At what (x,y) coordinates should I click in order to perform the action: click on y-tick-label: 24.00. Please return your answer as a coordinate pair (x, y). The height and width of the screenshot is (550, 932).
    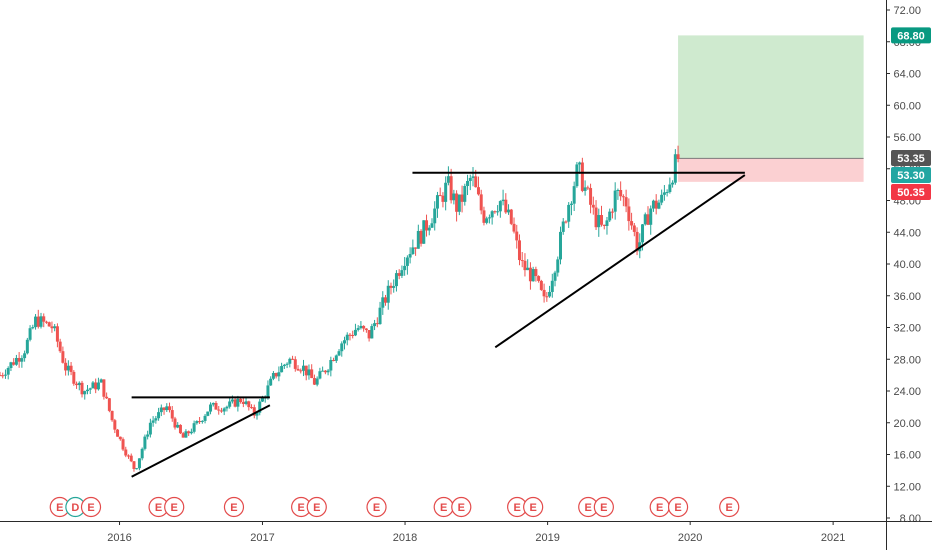
    Looking at the image, I should click on (907, 392).